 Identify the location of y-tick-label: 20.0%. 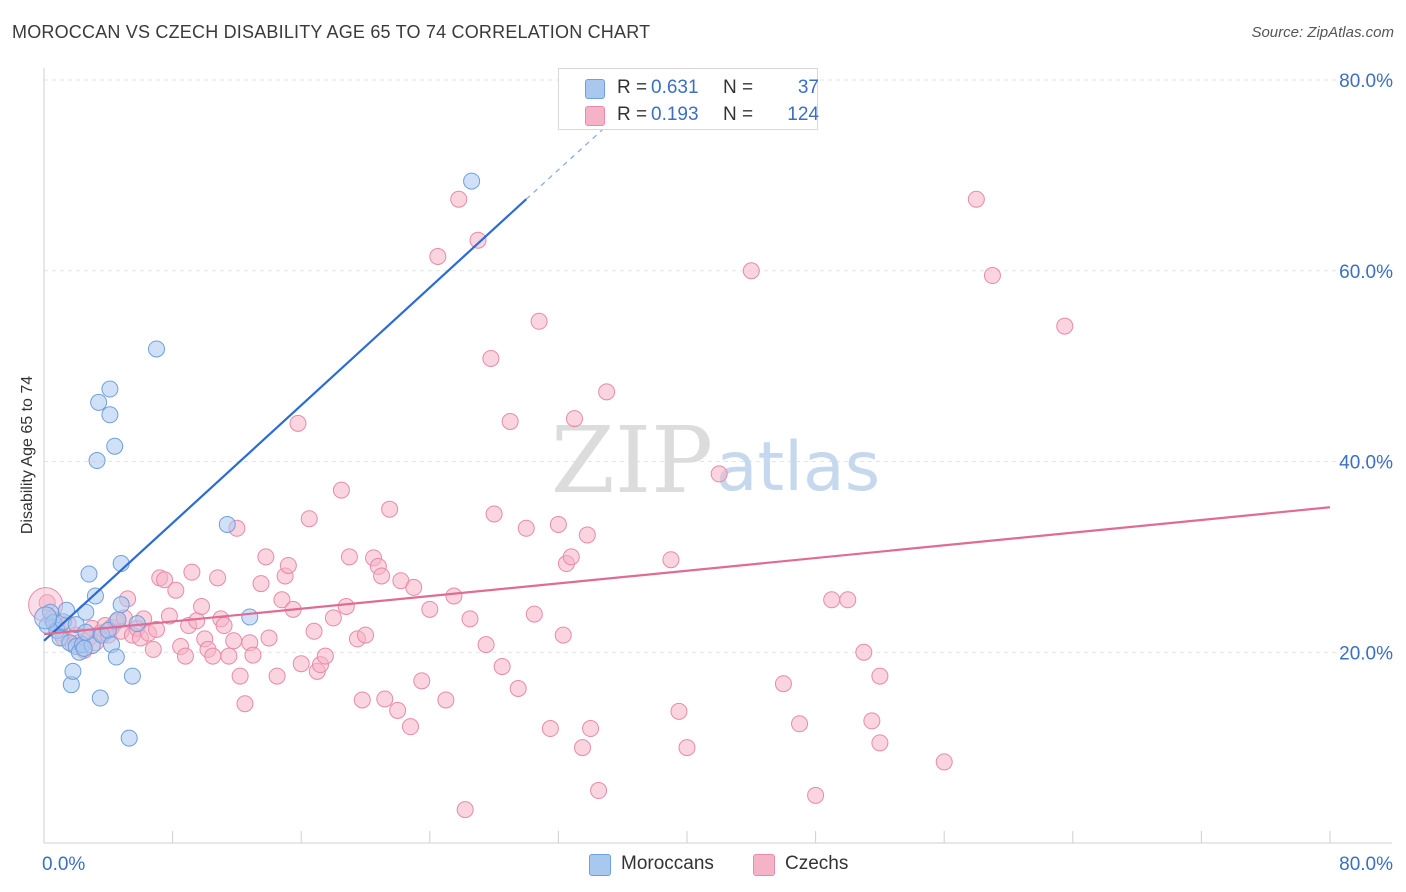
(1366, 653).